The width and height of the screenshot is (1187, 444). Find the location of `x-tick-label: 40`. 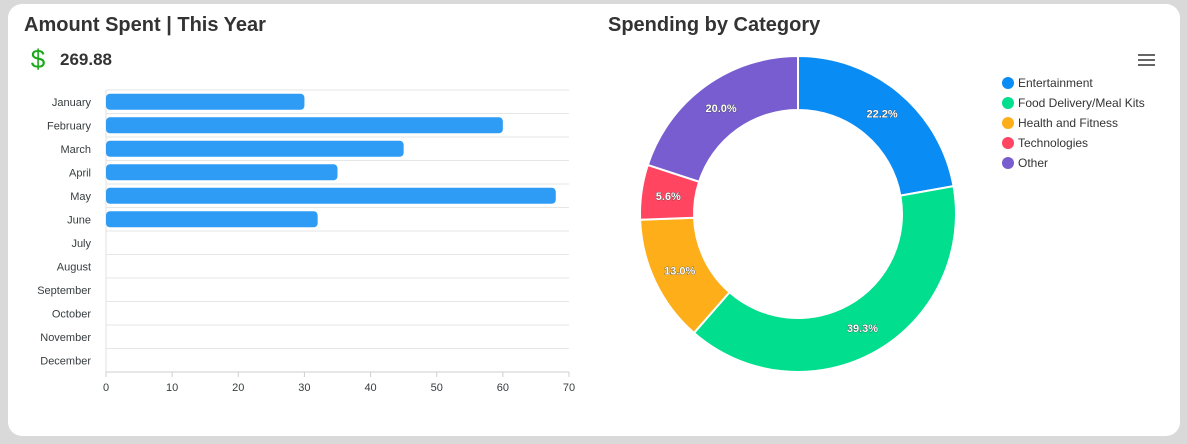

x-tick-label: 40 is located at coordinates (370, 388).